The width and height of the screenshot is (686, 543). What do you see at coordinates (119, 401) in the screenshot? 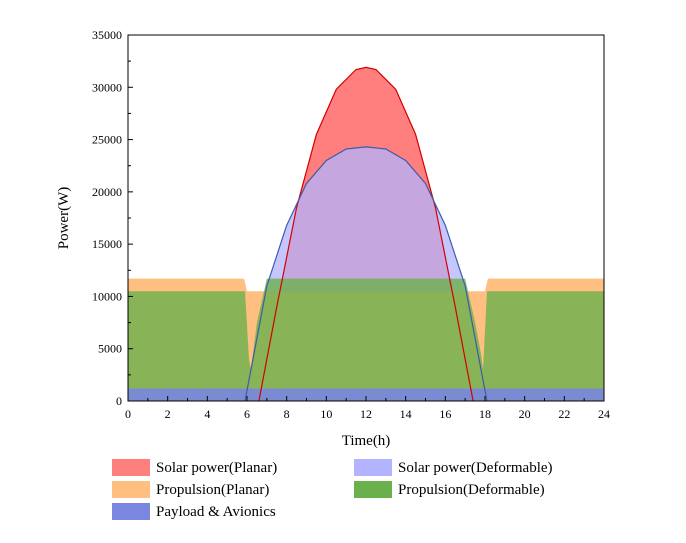
I see `y-tick-label: 0` at bounding box center [119, 401].